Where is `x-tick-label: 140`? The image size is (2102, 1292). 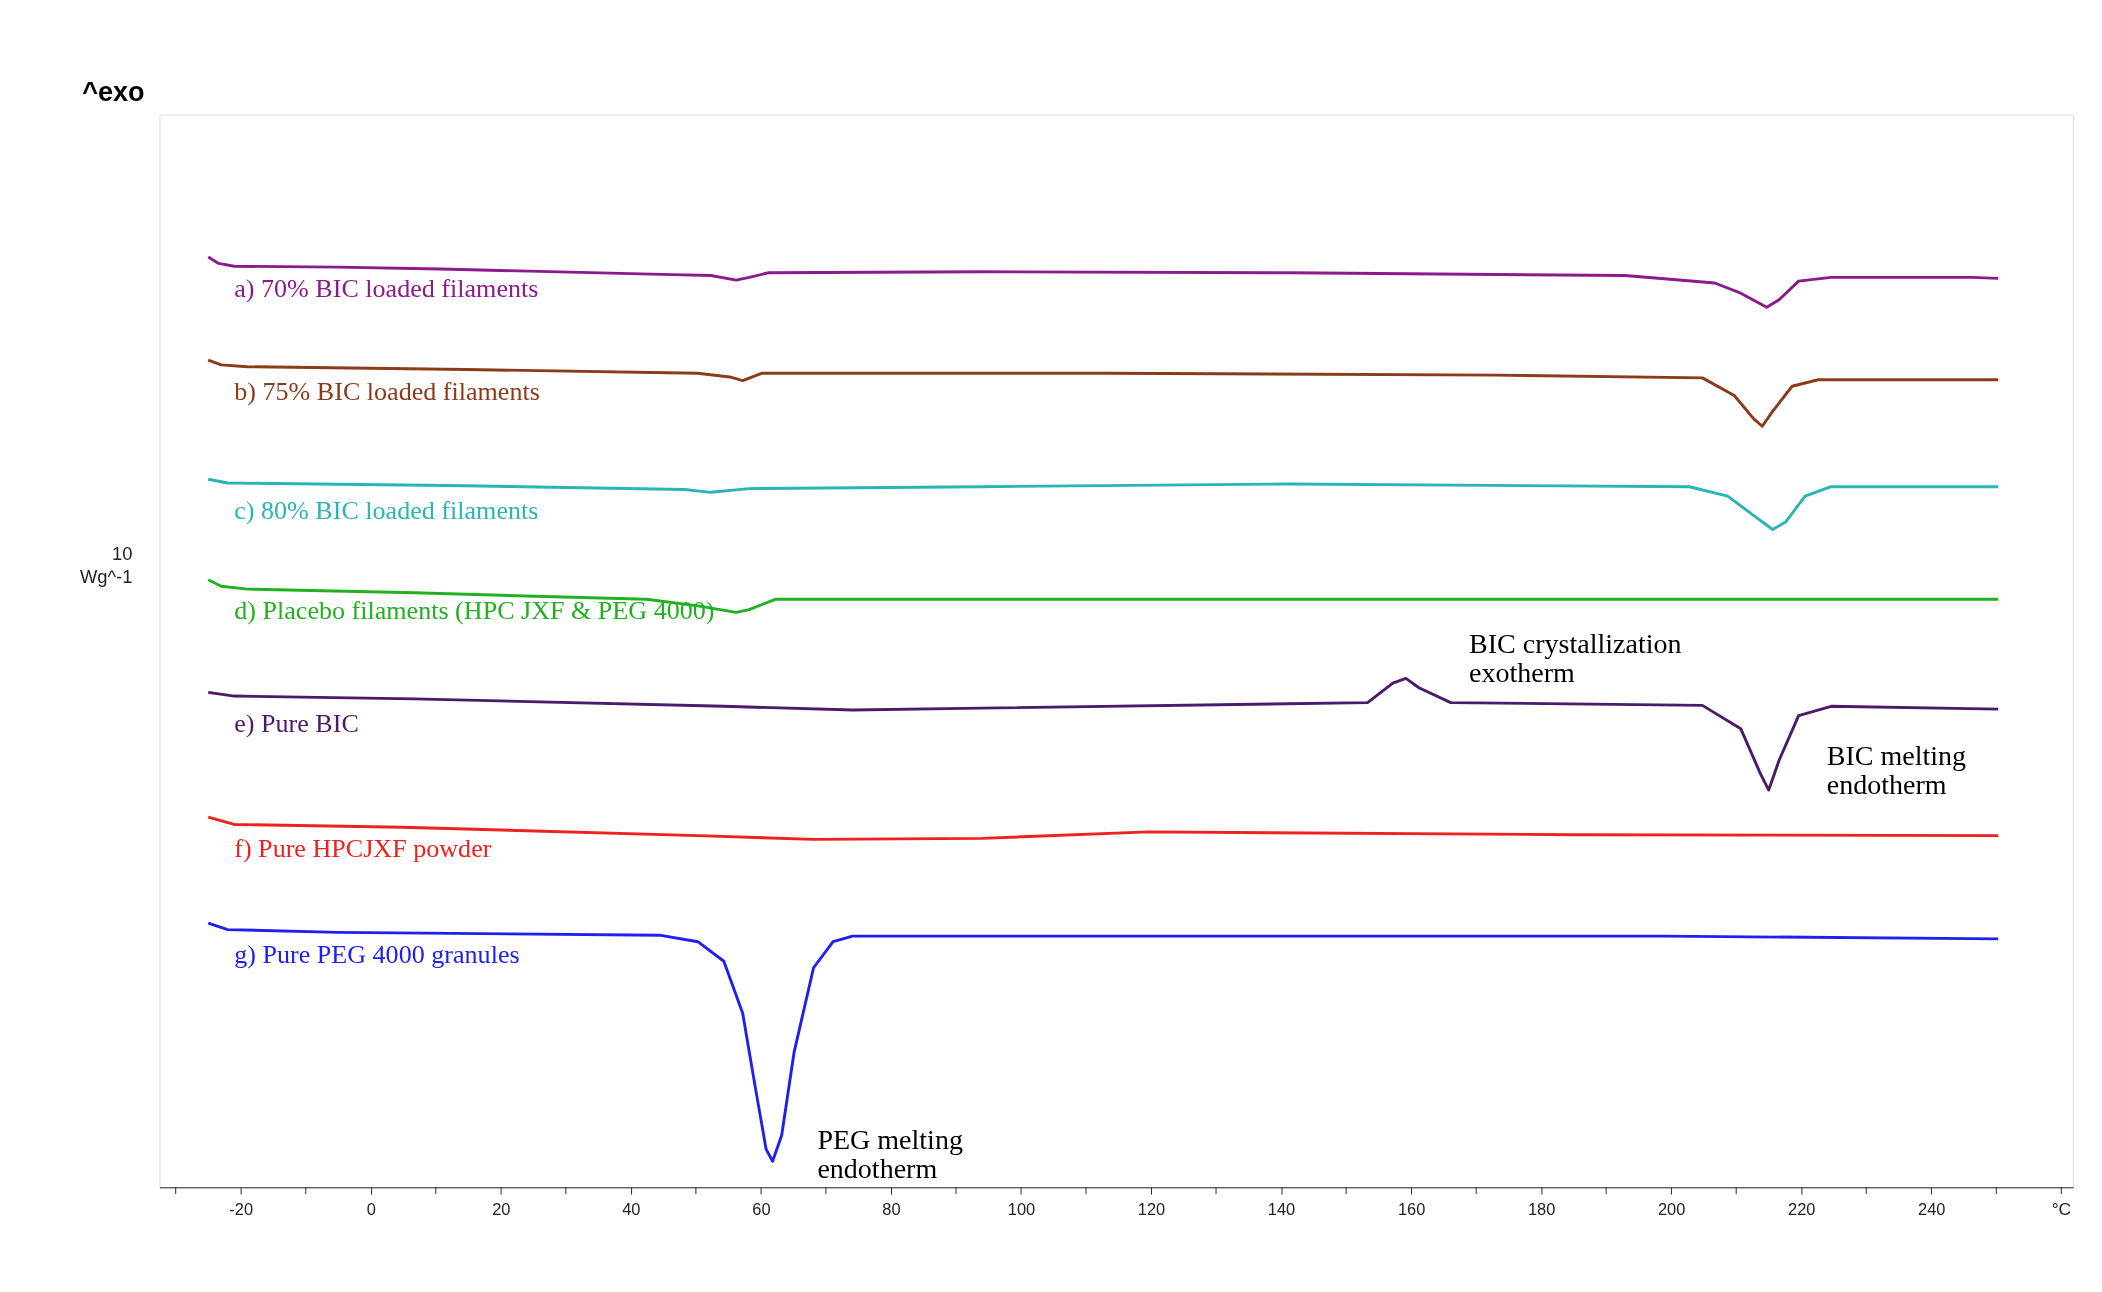
x-tick-label: 140 is located at coordinates (1281, 1208).